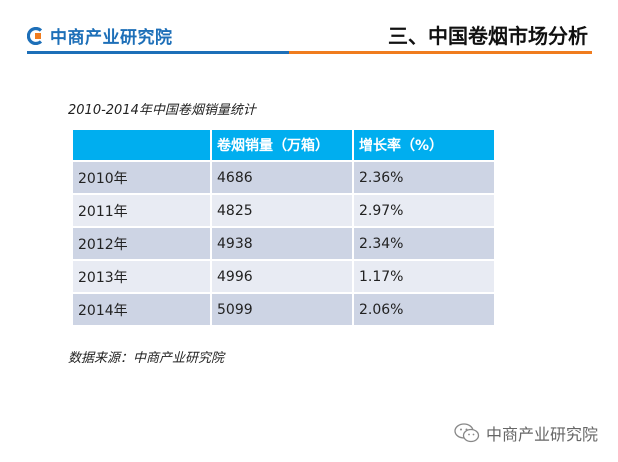 The width and height of the screenshot is (618, 462). Describe the element at coordinates (488, 36) in the screenshot. I see `section-title: 三、中国卷烟市场分析` at that location.